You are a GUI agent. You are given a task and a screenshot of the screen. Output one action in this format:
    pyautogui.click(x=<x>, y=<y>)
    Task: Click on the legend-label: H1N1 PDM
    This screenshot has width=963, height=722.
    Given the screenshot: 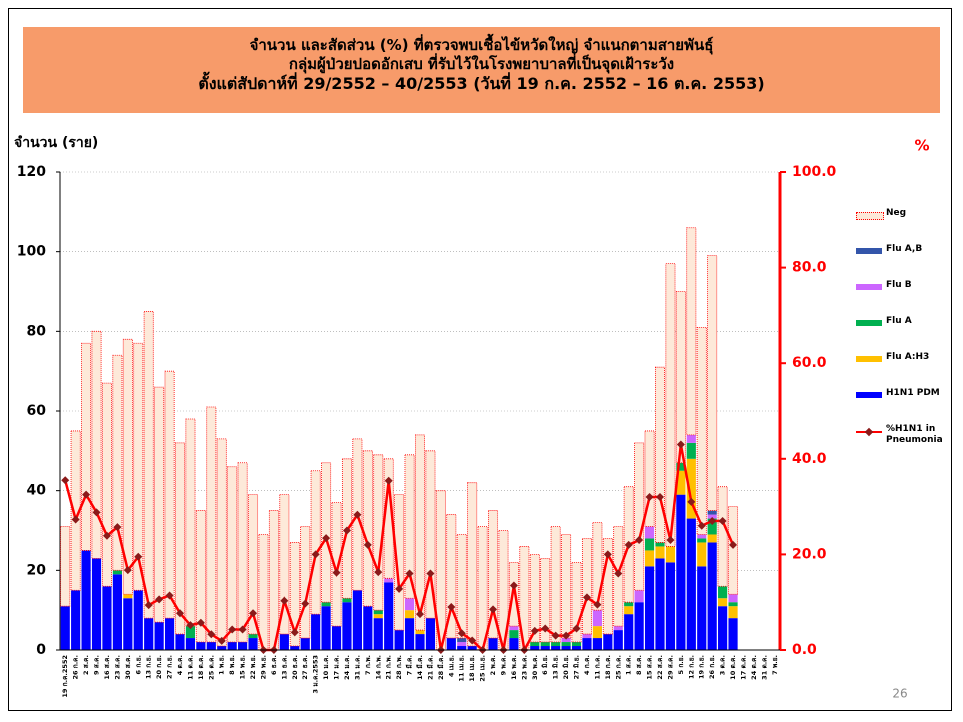 What is the action you would take?
    pyautogui.click(x=913, y=393)
    